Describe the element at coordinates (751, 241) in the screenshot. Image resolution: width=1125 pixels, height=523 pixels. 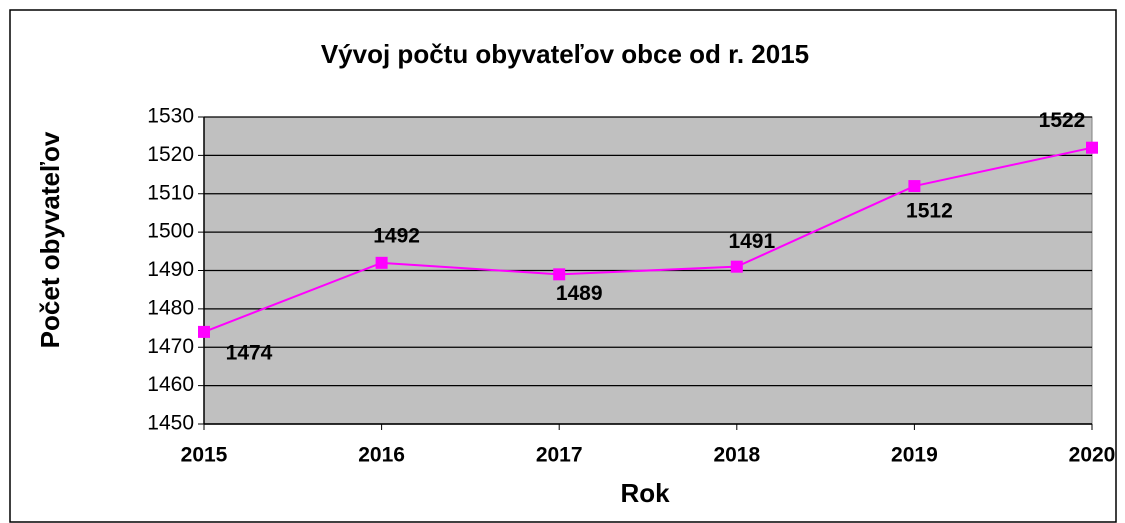
I see `data-label: 1491` at that location.